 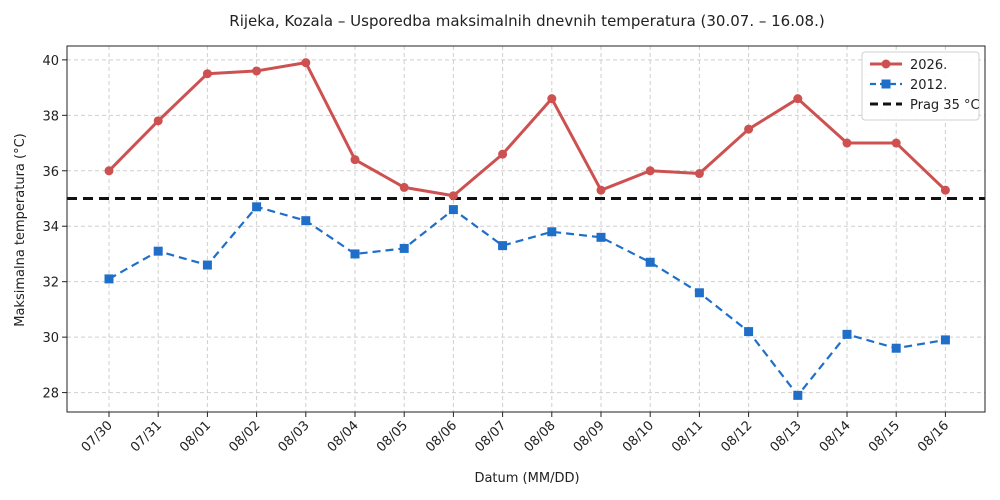 I want to click on y-tick-label: 30, so click(x=50, y=338).